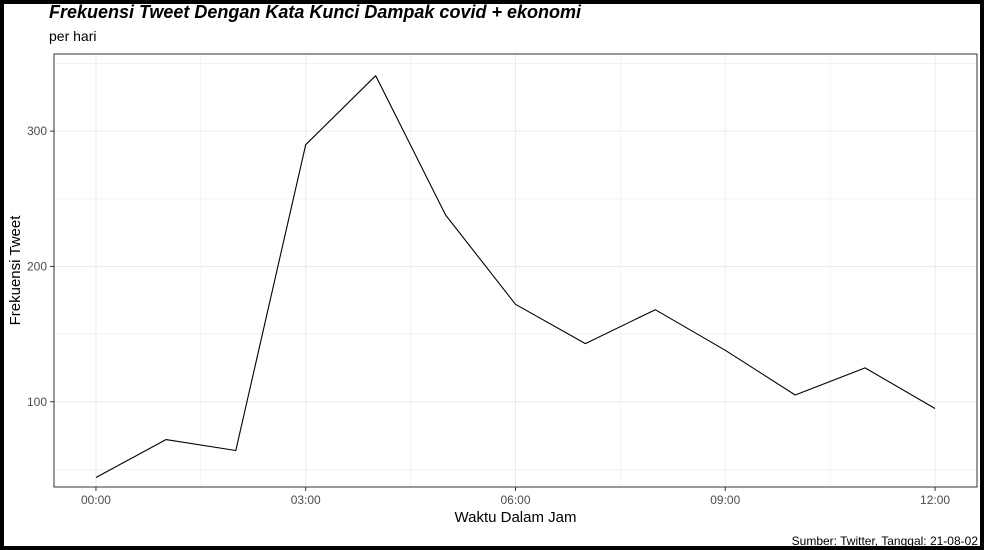 The image size is (984, 550). I want to click on x-tick-label: 03:00, so click(306, 500).